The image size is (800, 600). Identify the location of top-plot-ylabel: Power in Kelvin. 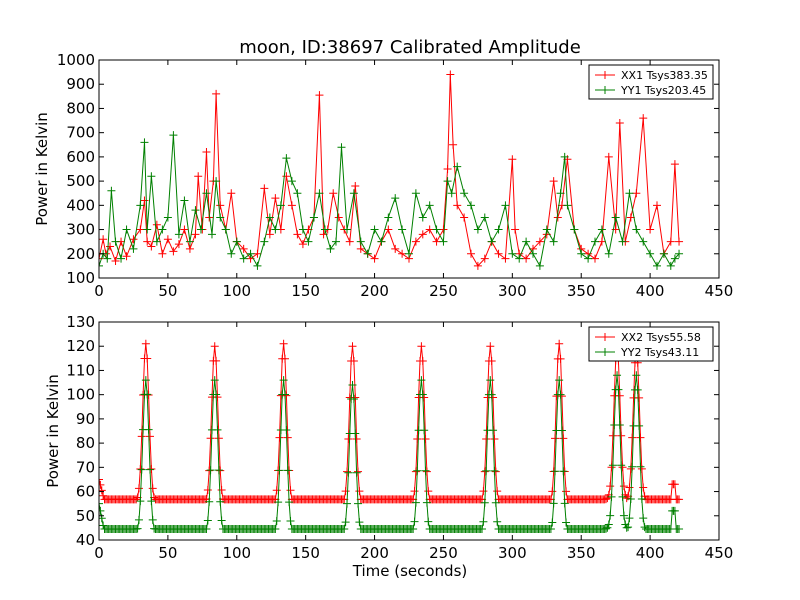
(42, 169).